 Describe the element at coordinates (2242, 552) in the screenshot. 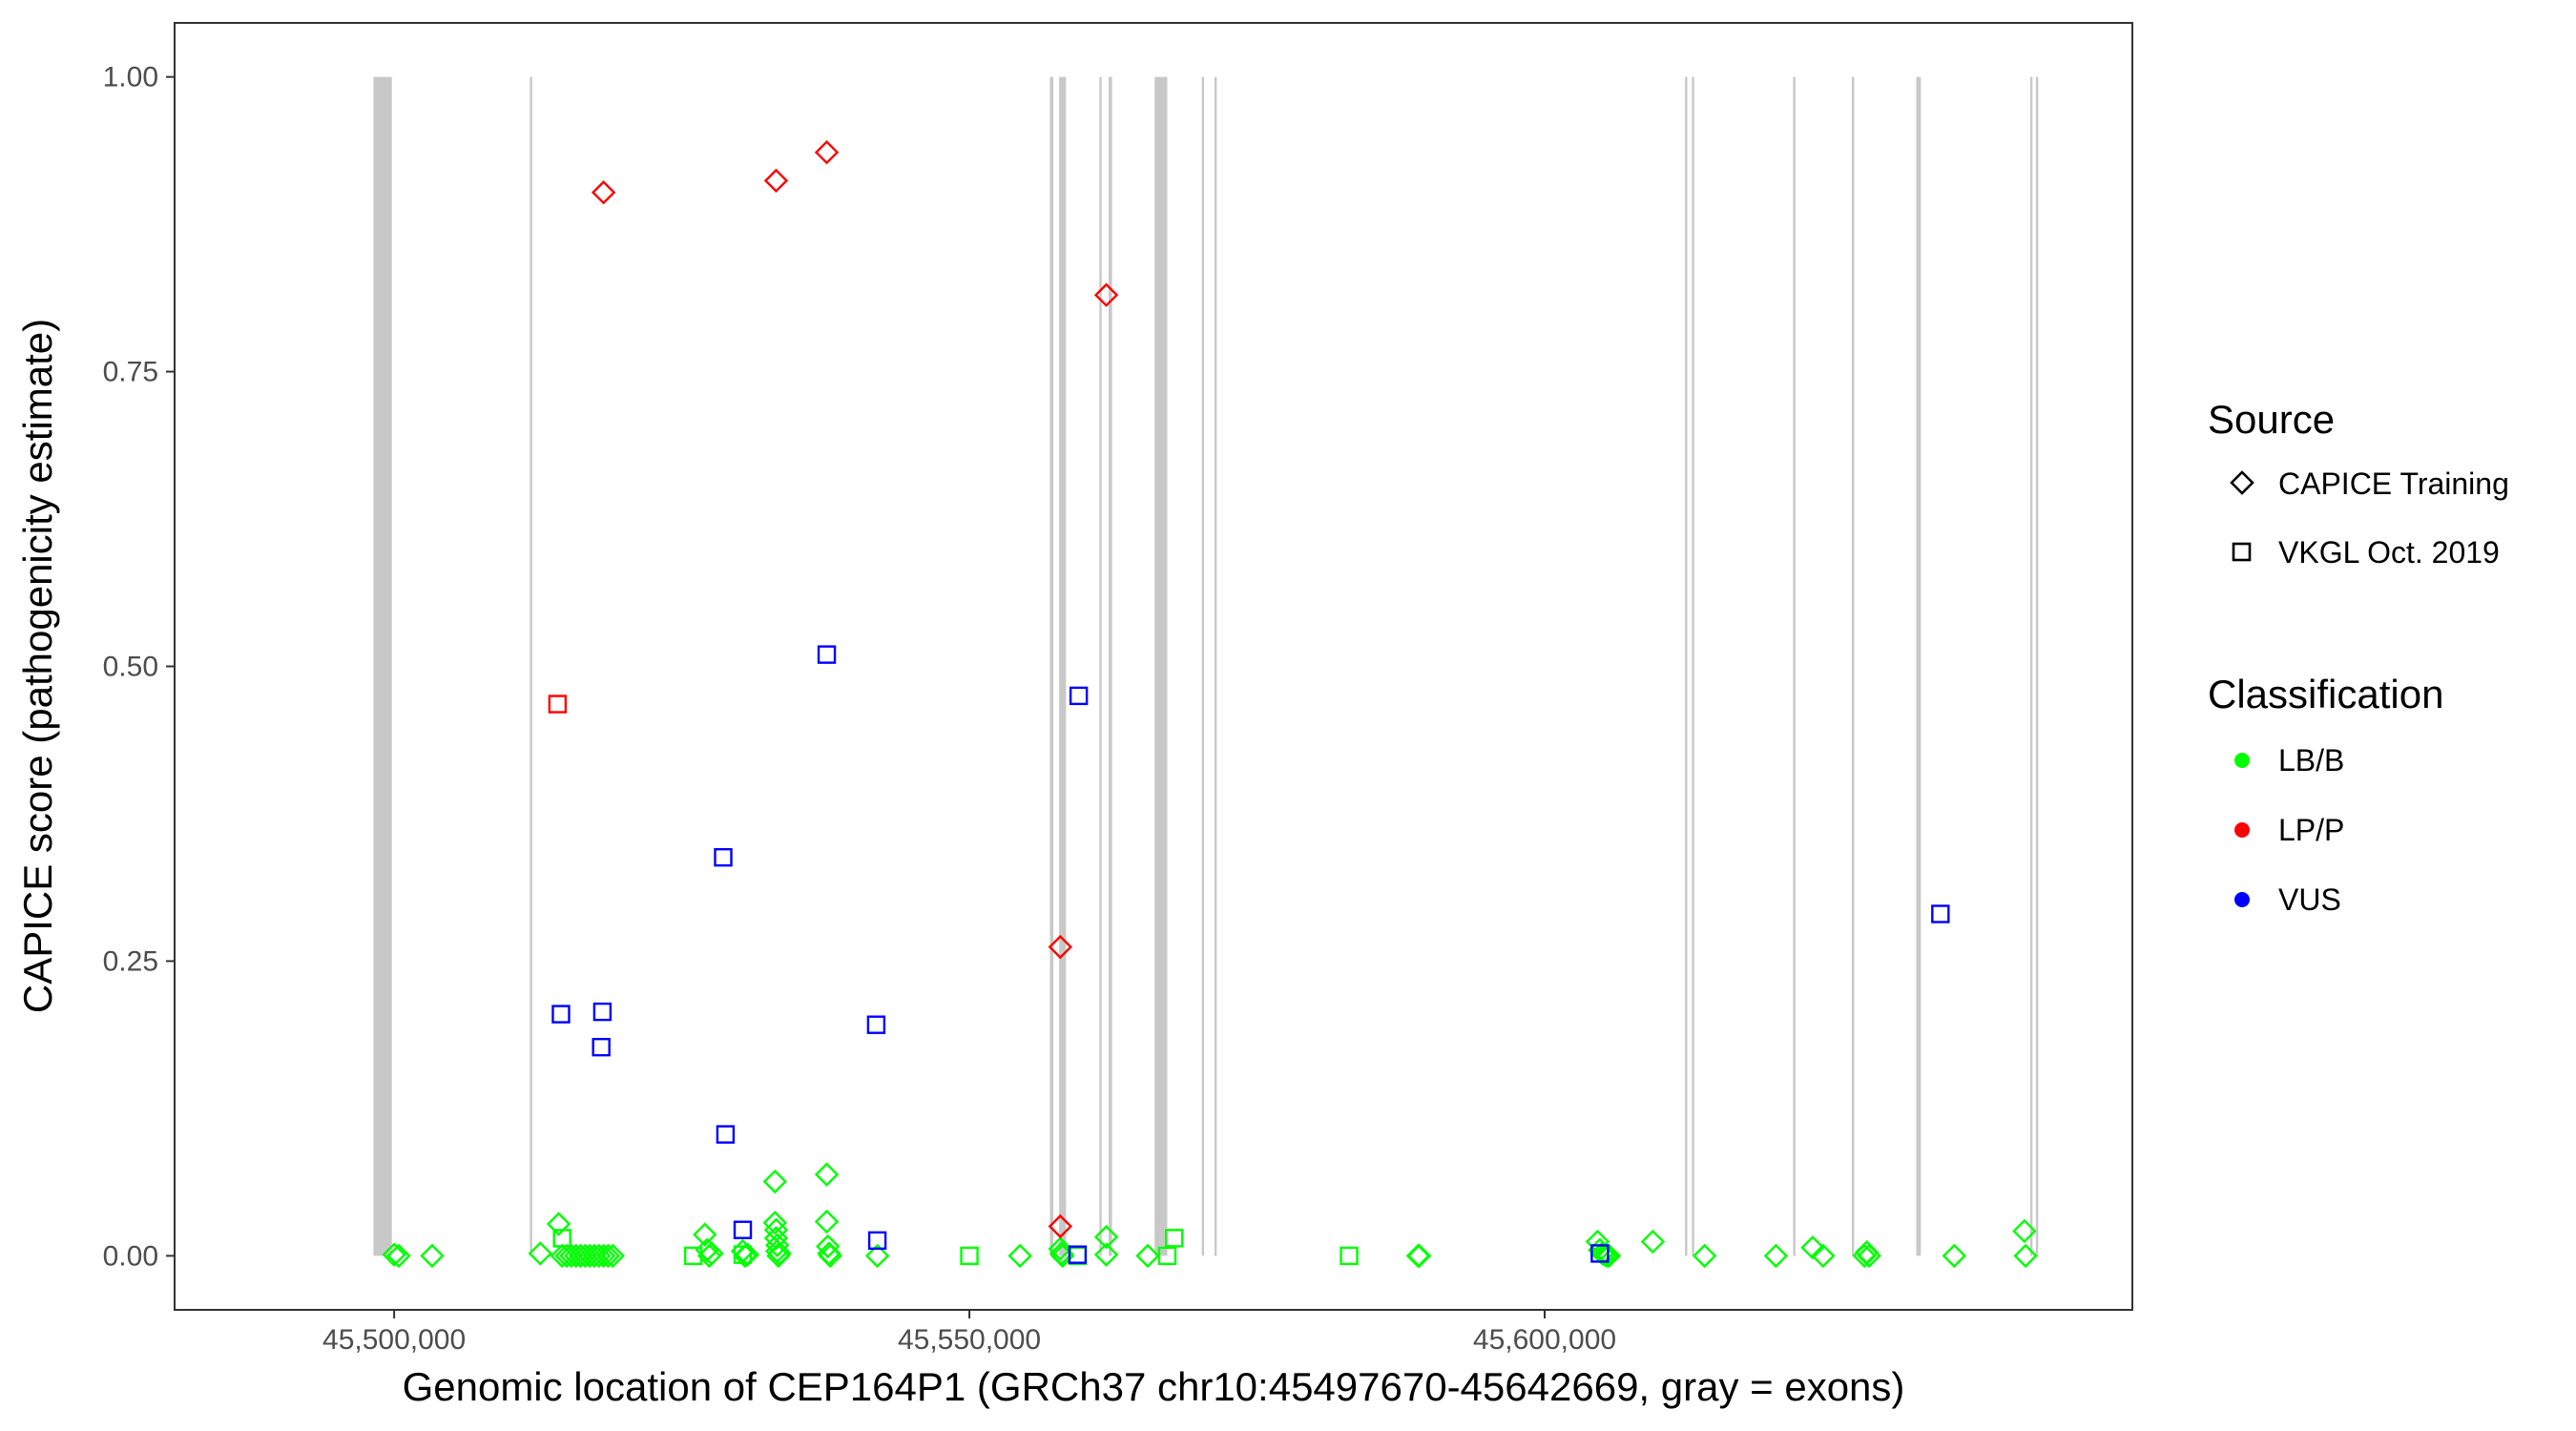

I see `legend-key-square-icon` at that location.